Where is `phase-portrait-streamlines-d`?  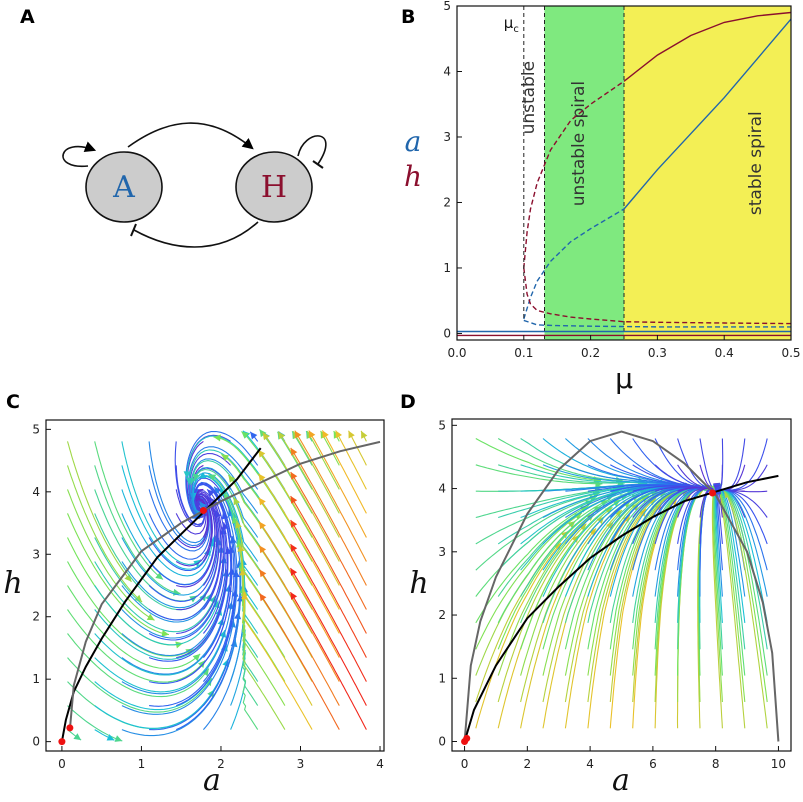
phase-portrait-streamlines-d is located at coordinates (621, 583).